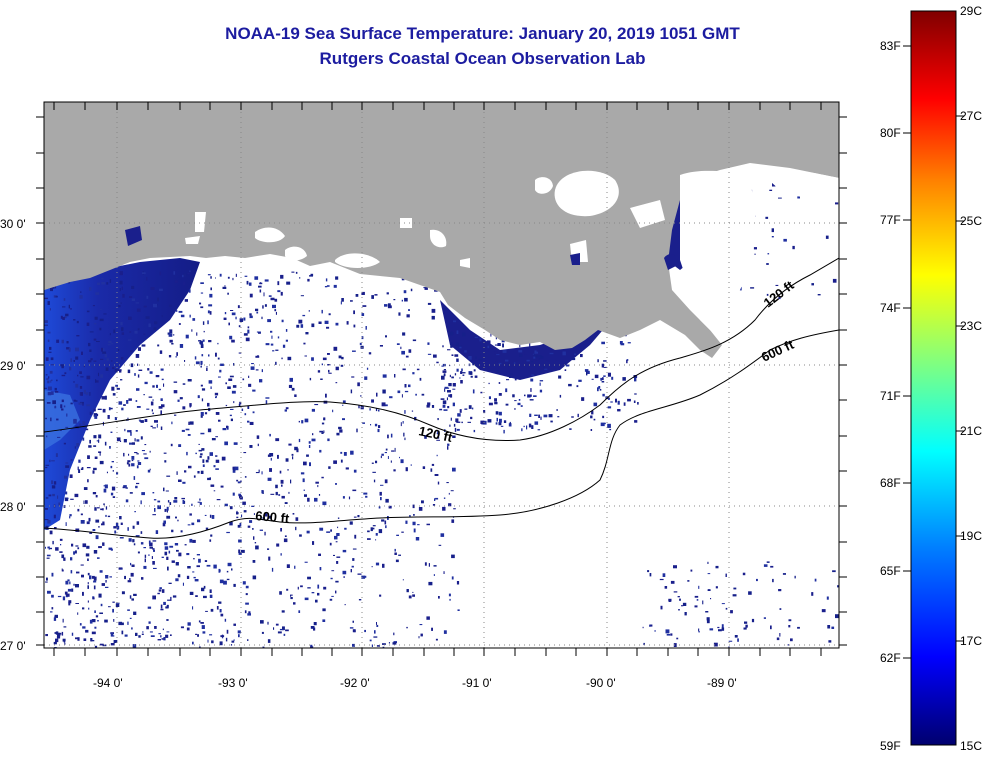 The height and width of the screenshot is (761, 992). I want to click on cold-water-patch, so click(62, 420).